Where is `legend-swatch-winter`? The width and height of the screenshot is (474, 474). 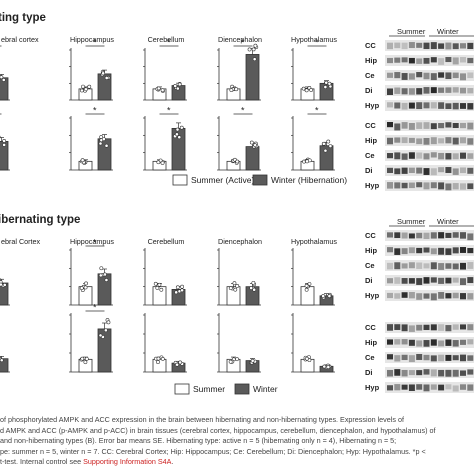 legend-swatch-winter is located at coordinates (260, 180).